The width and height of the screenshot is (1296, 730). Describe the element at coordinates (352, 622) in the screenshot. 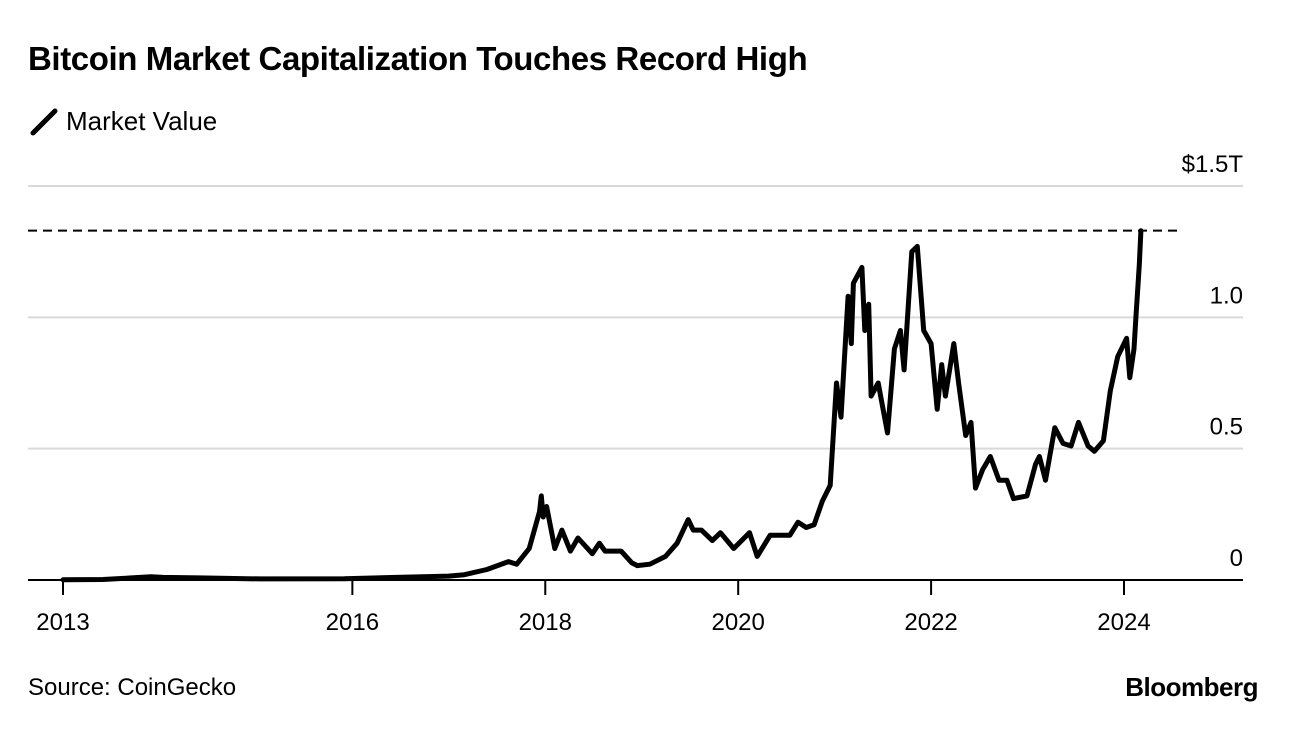

I see `x-tick-label: 2016` at that location.